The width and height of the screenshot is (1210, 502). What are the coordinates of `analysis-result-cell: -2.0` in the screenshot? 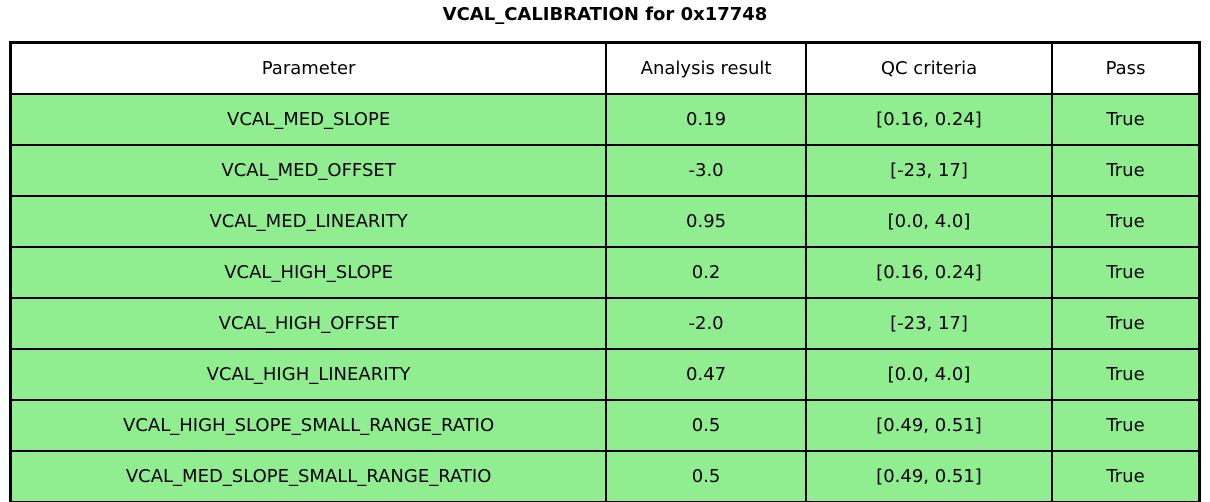 It's located at (706, 323).